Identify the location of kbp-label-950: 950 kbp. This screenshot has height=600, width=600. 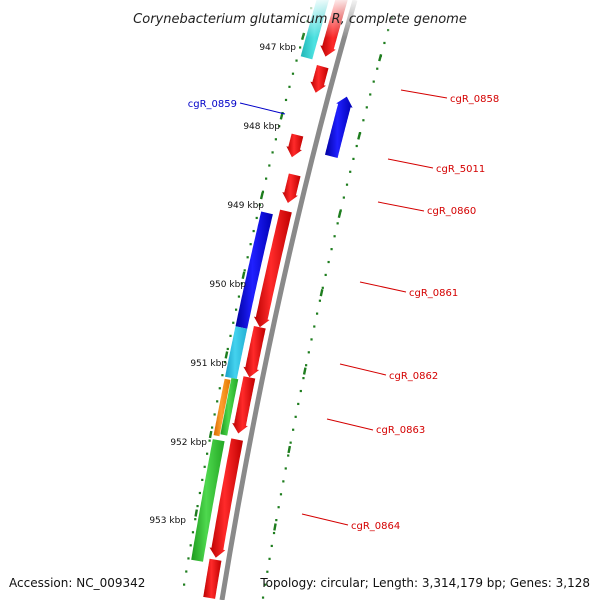
(227, 285).